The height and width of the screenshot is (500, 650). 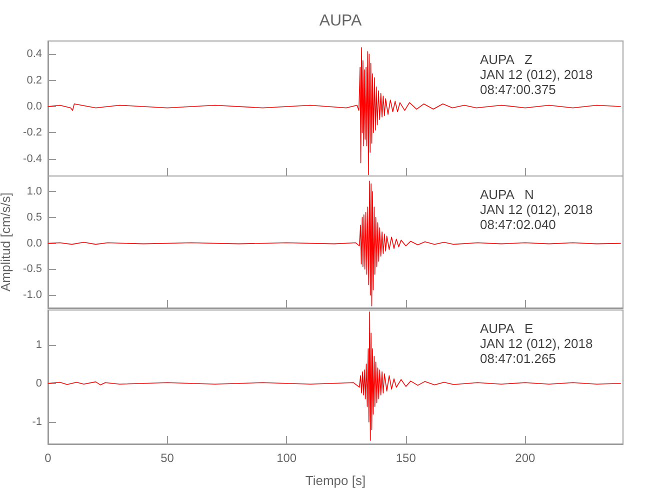 I want to click on y-tick-label: 0.4, so click(x=34, y=54).